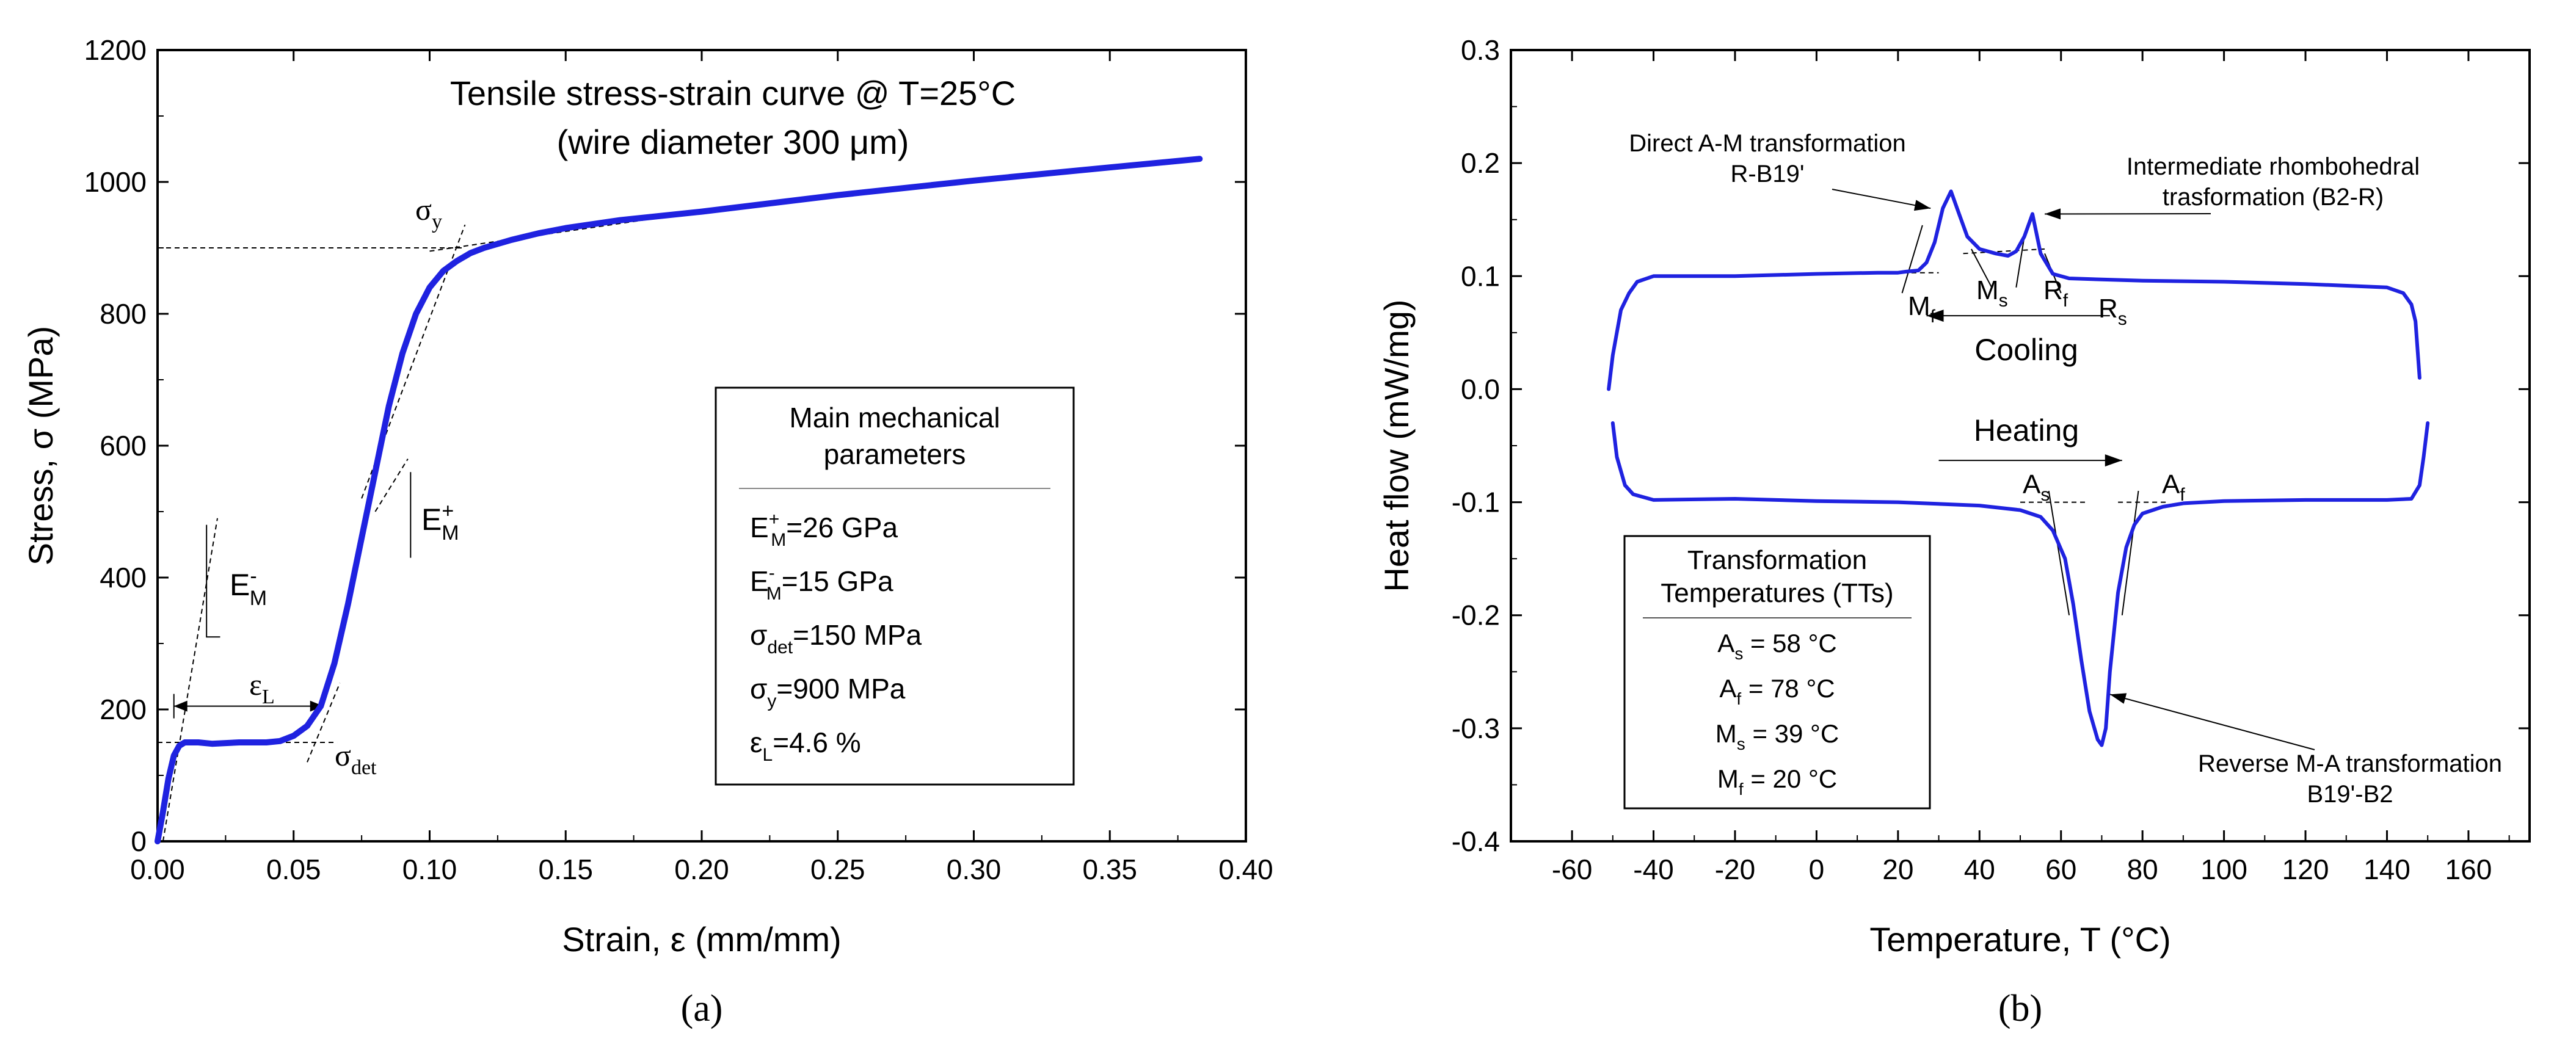  Describe the element at coordinates (702, 1008) in the screenshot. I see `panel-label-a: (a)` at that location.